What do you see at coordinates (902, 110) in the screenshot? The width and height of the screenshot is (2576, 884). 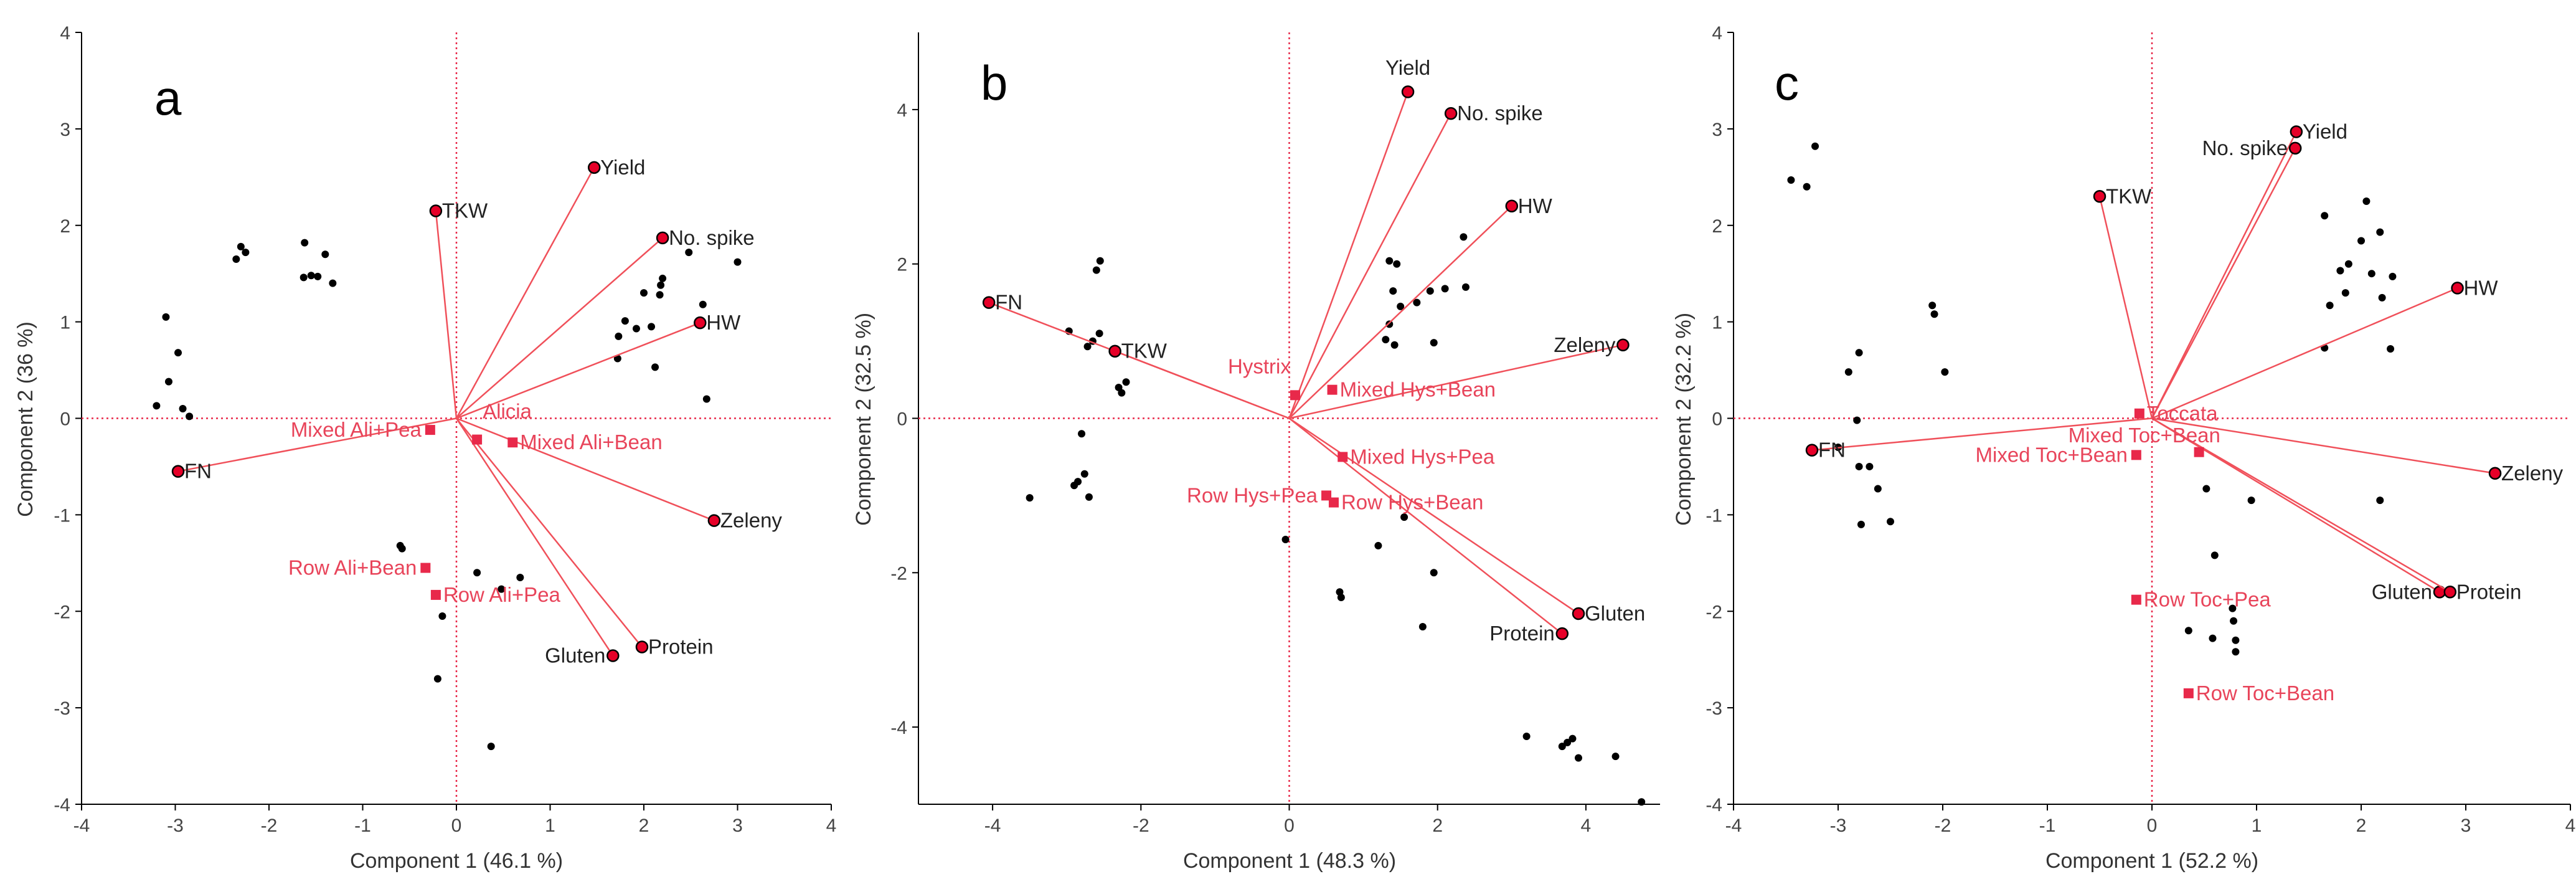 I see `y-tick-label: 4` at bounding box center [902, 110].